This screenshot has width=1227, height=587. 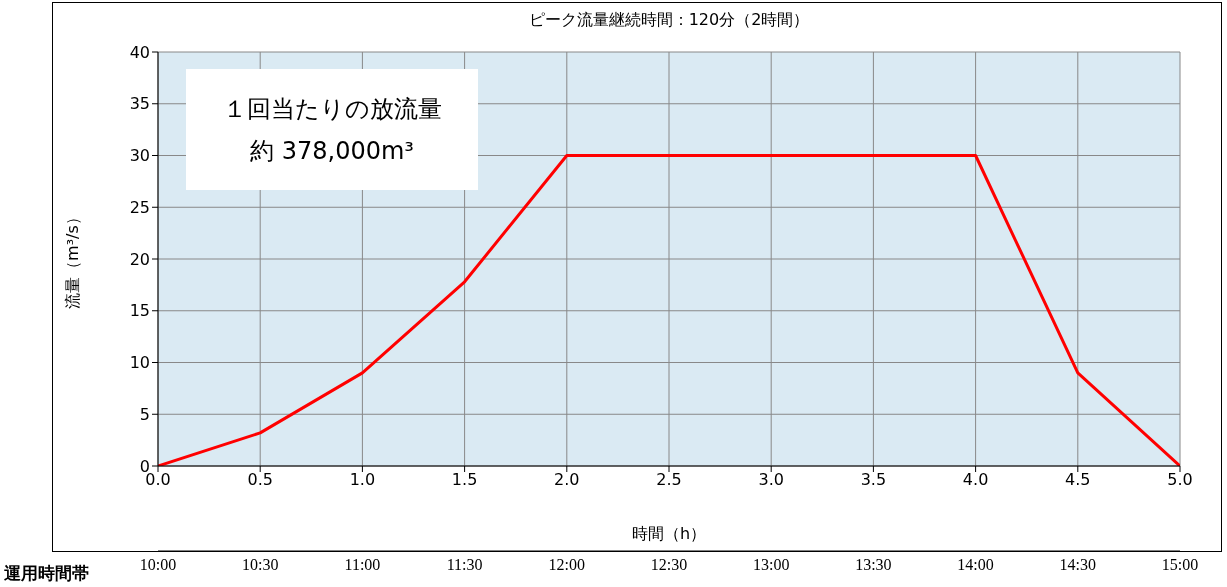 What do you see at coordinates (139, 259) in the screenshot?
I see `y-tick-label: 20` at bounding box center [139, 259].